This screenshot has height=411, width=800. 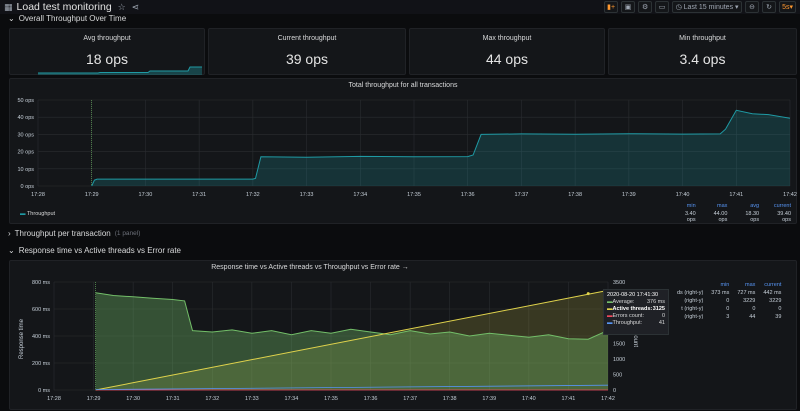 I want to click on legend-label: Throughput, so click(x=41, y=214).